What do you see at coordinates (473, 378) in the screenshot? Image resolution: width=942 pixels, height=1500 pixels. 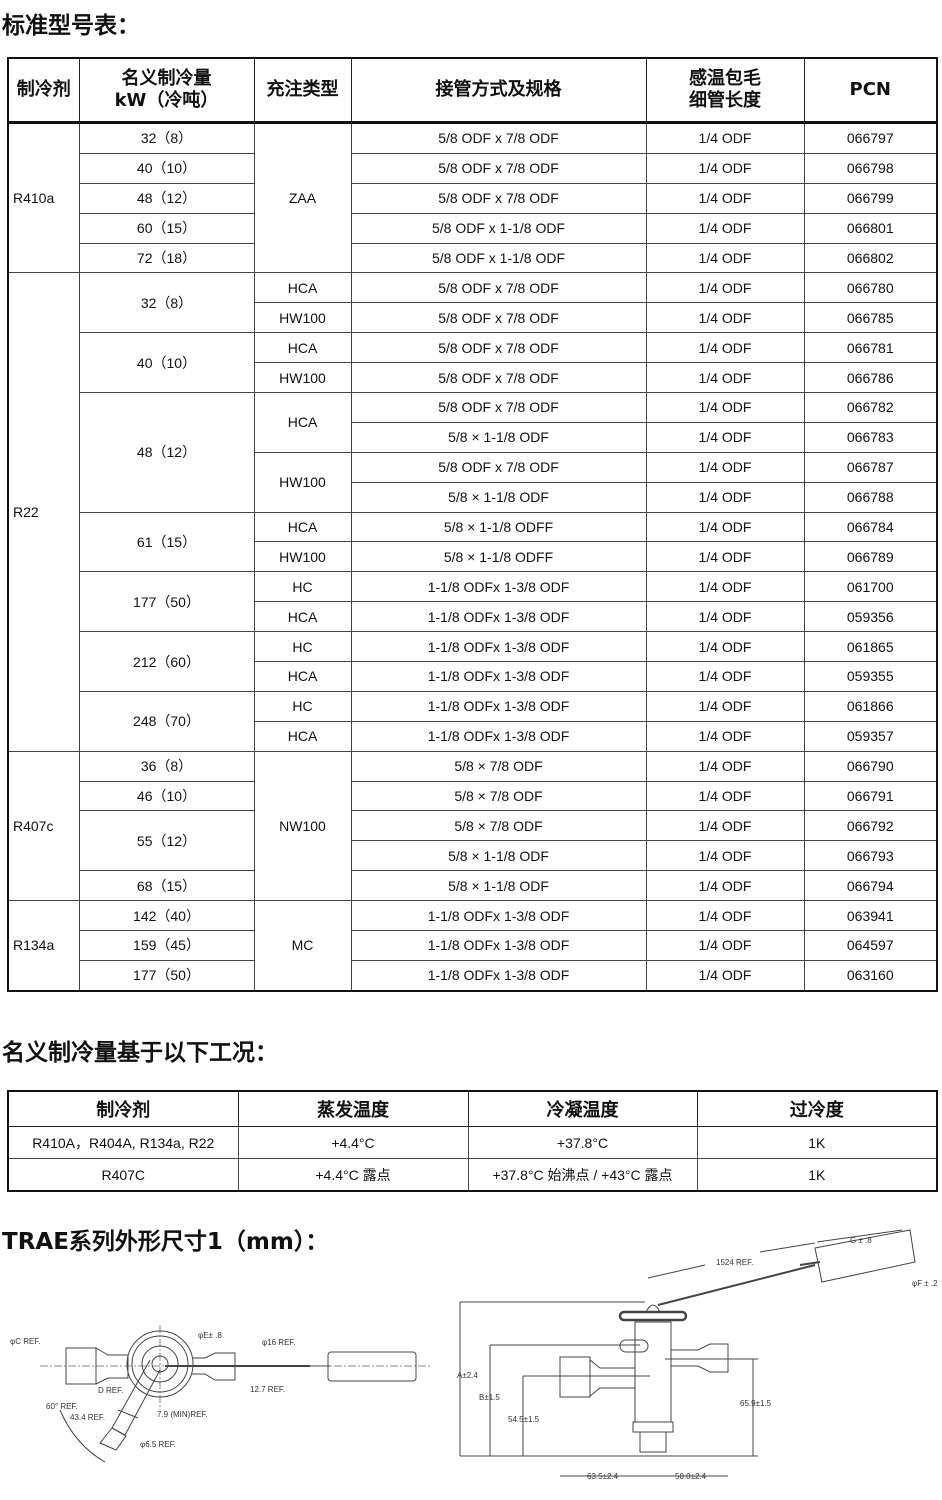 I see `table-row: HW100 5/8 ODF x 7/8 ODF 1/4 ODF 066786` at bounding box center [473, 378].